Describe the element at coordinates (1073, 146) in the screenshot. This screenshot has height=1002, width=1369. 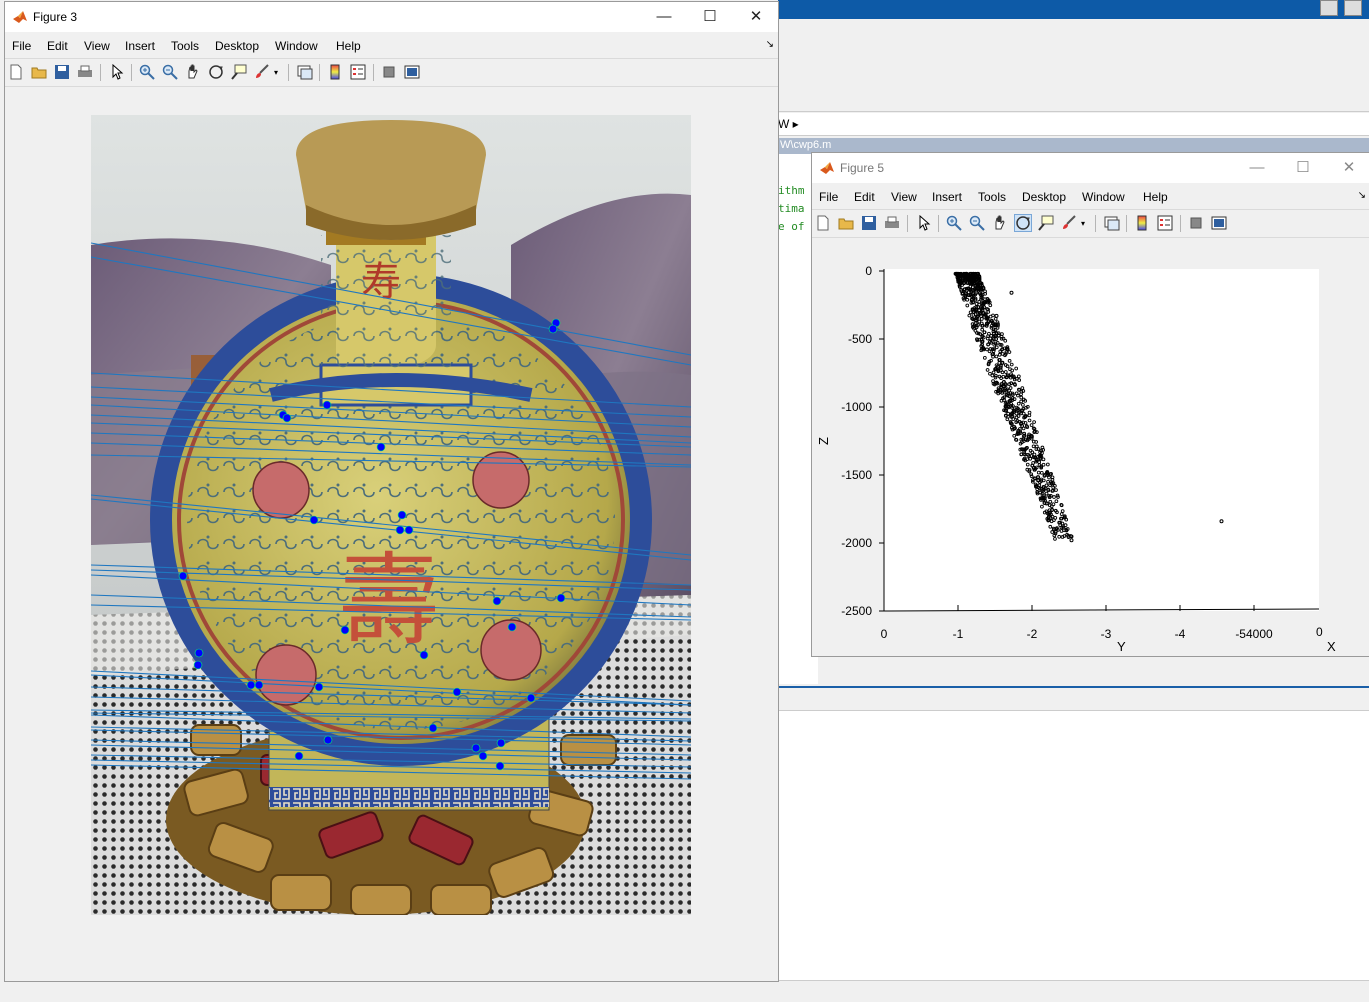
I see `editor-file-tab: W\cwp6.m` at that location.